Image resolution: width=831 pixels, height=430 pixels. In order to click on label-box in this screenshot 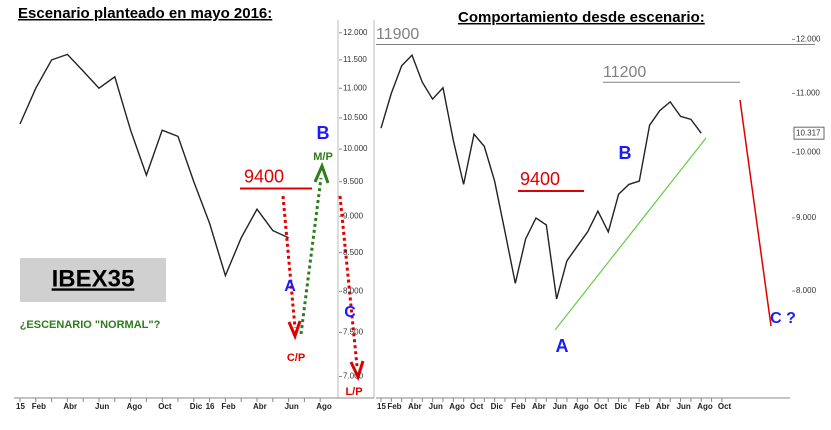, I will do `click(93, 280)`.